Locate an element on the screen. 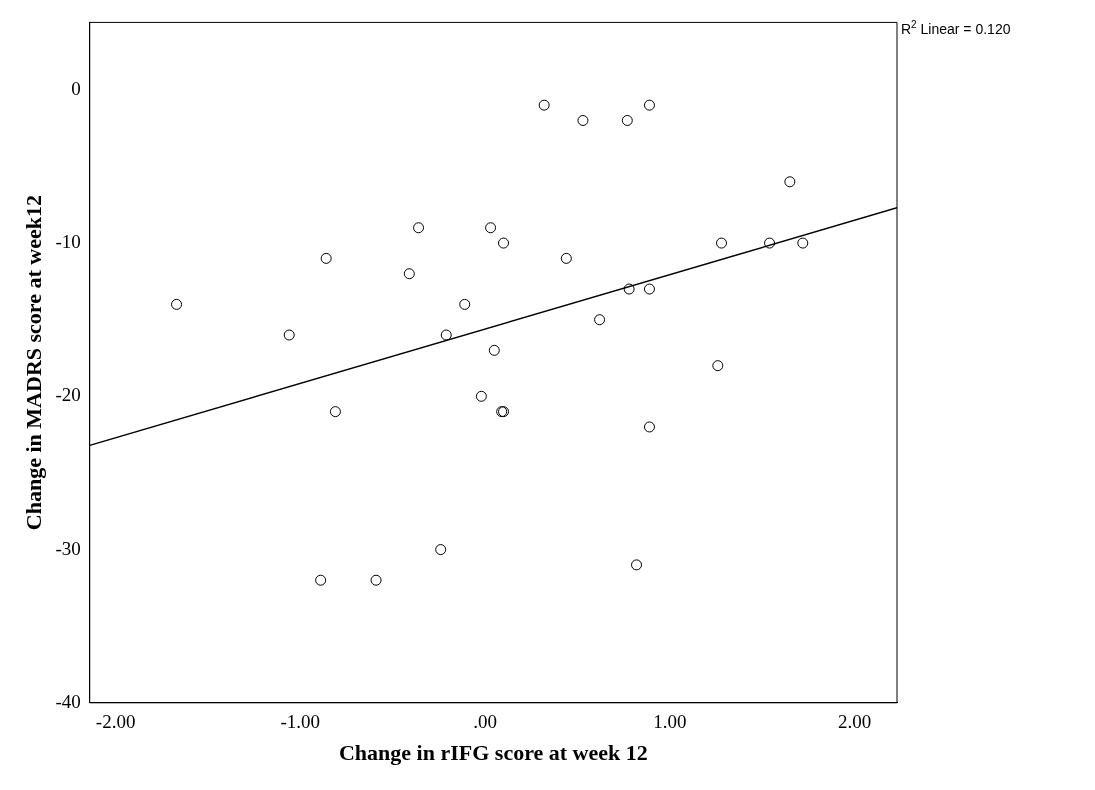  y-tick-label: 0 is located at coordinates (76, 88).